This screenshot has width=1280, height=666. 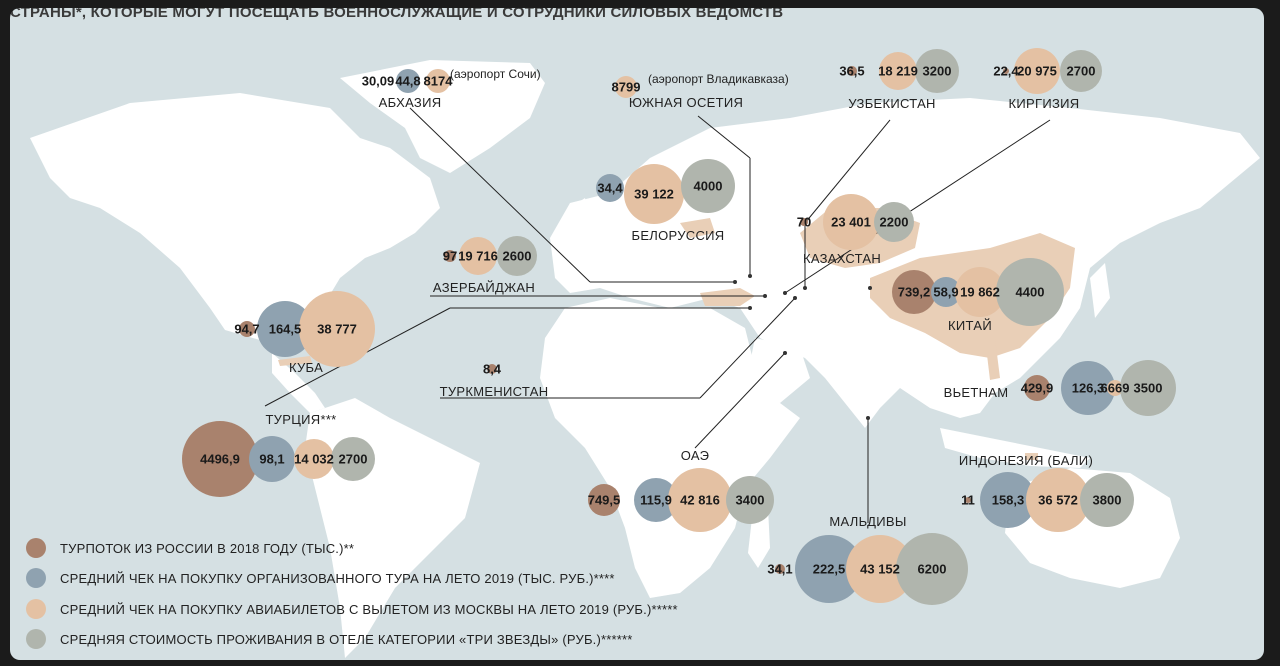 What do you see at coordinates (1088, 388) in the screenshot?
I see `bubble-label-tour_price: 126,3` at bounding box center [1088, 388].